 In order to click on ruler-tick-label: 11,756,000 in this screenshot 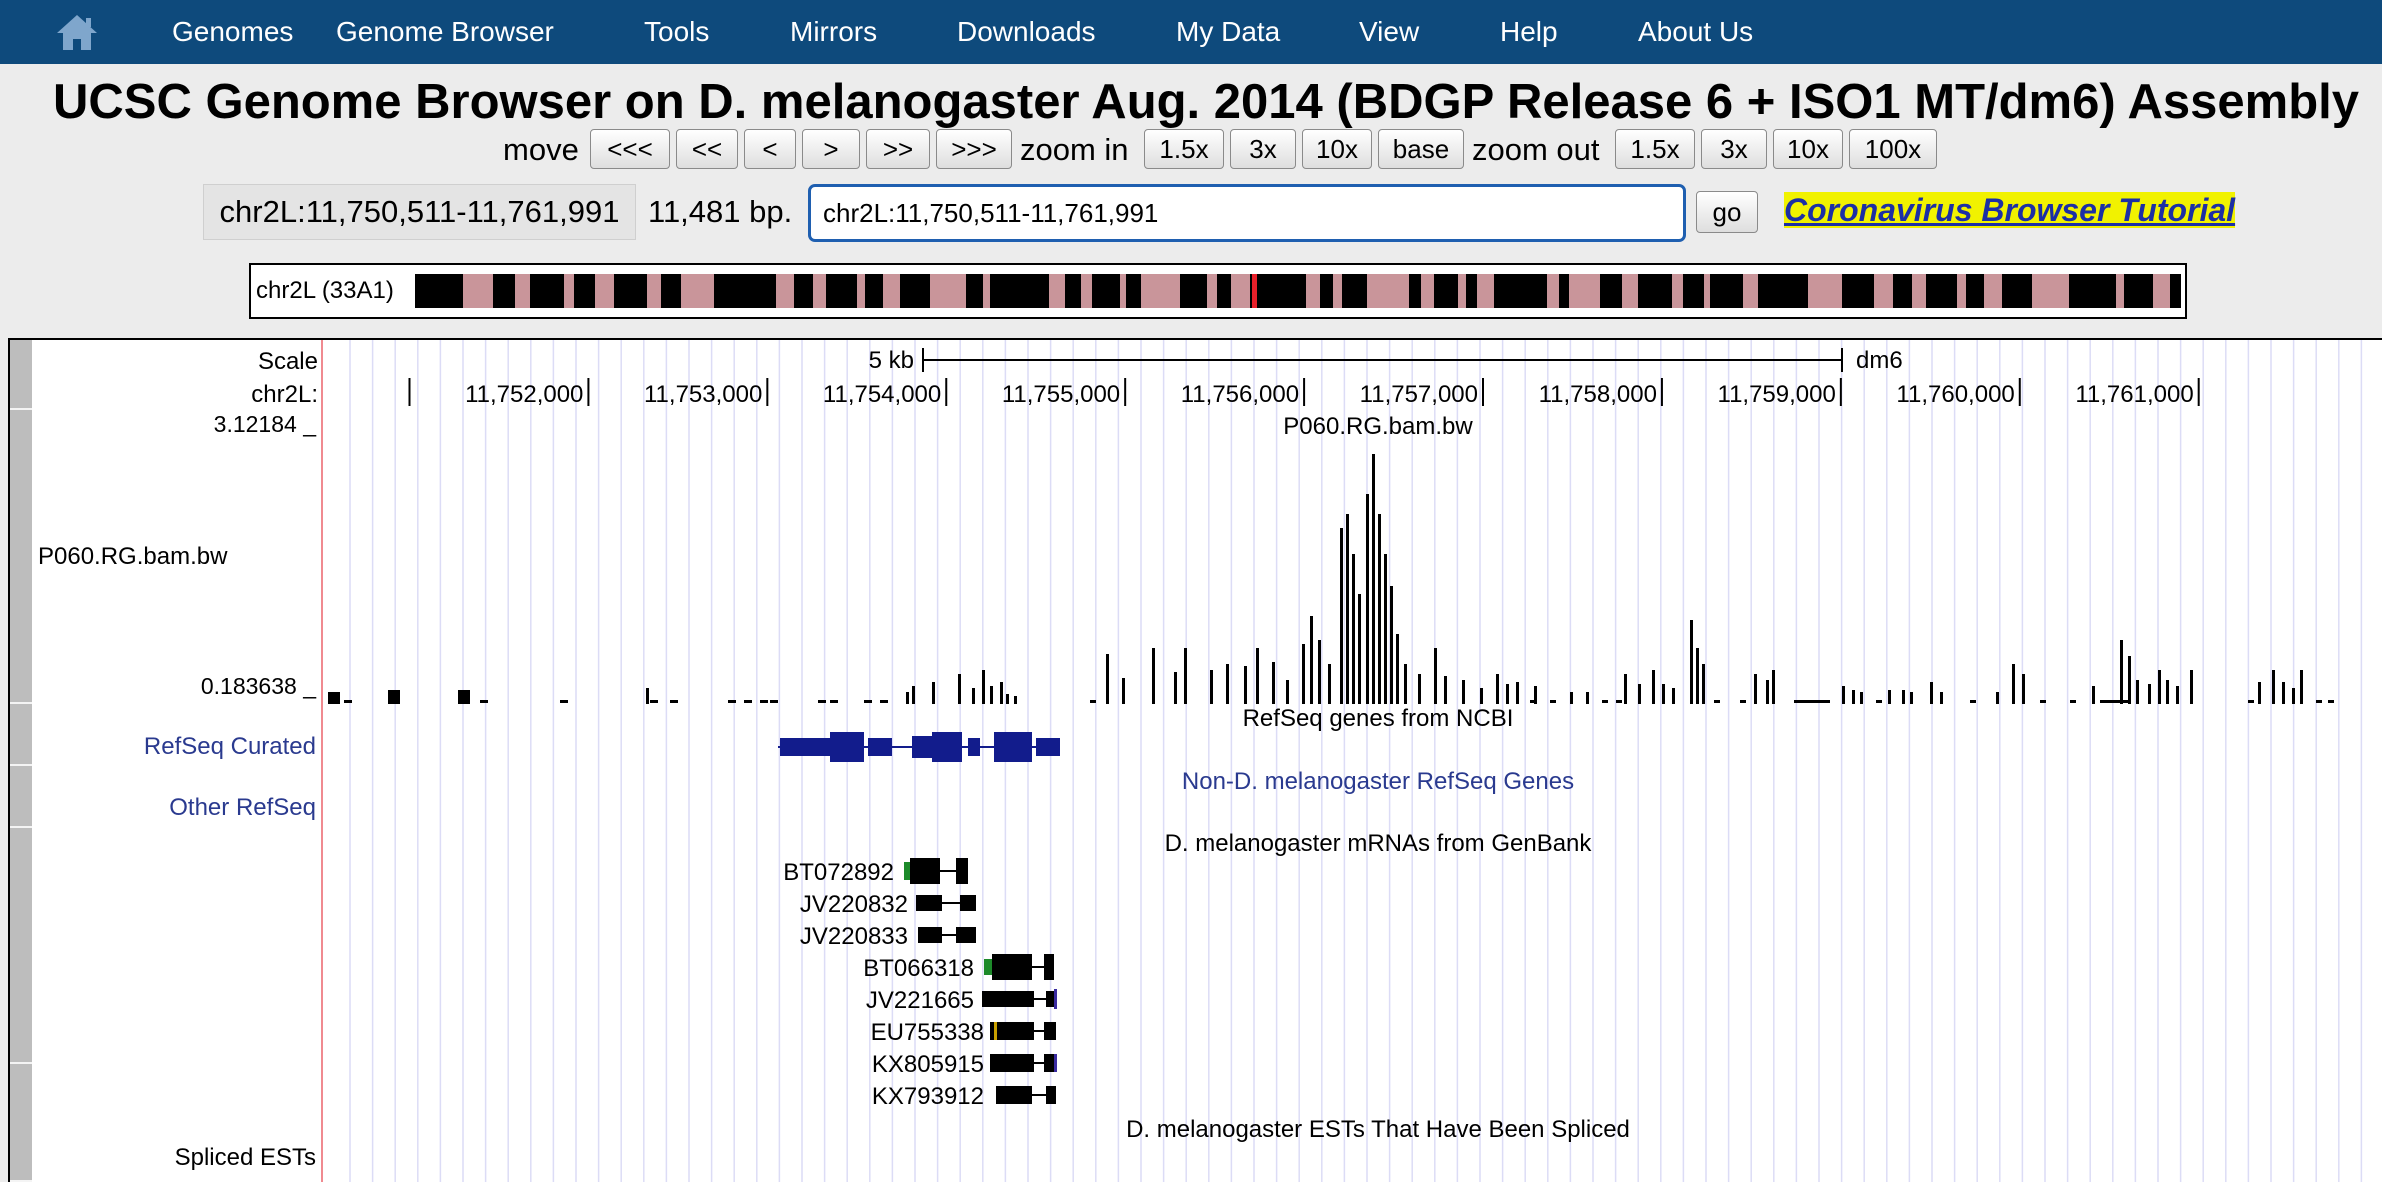, I will do `click(1240, 394)`.